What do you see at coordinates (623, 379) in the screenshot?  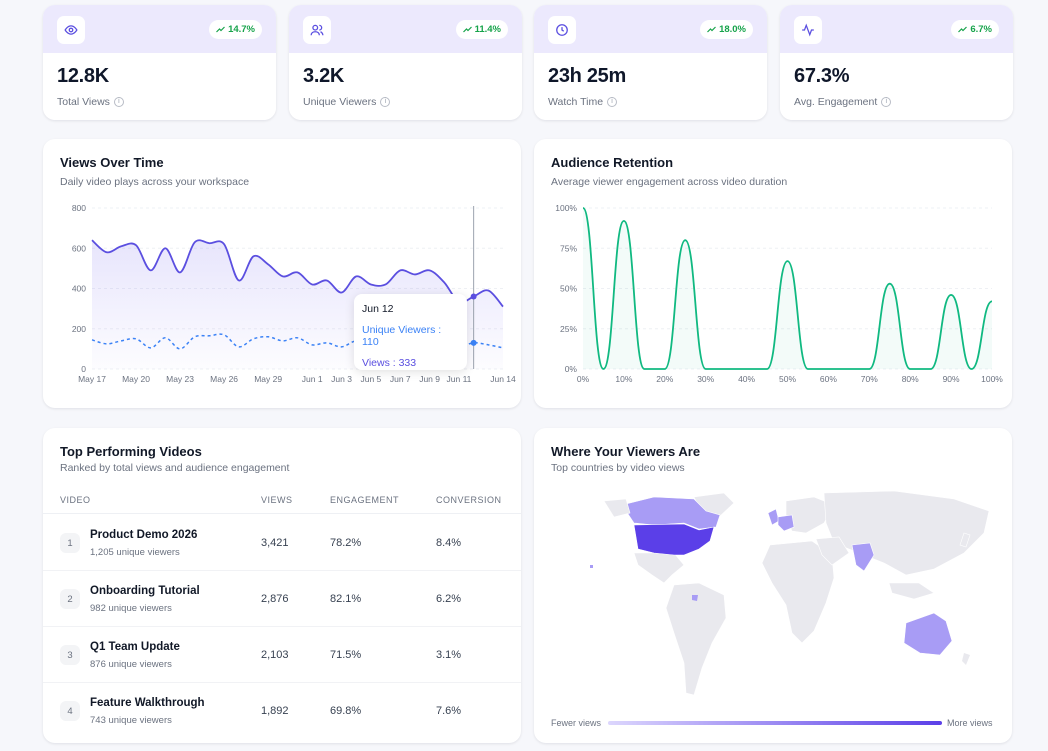 I see `x-tick-label: 10%` at bounding box center [623, 379].